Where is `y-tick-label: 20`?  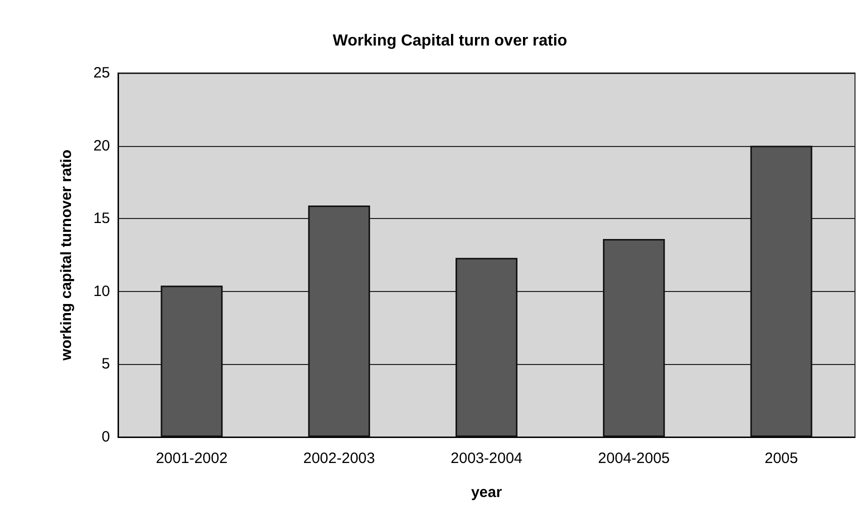 y-tick-label: 20 is located at coordinates (101, 145).